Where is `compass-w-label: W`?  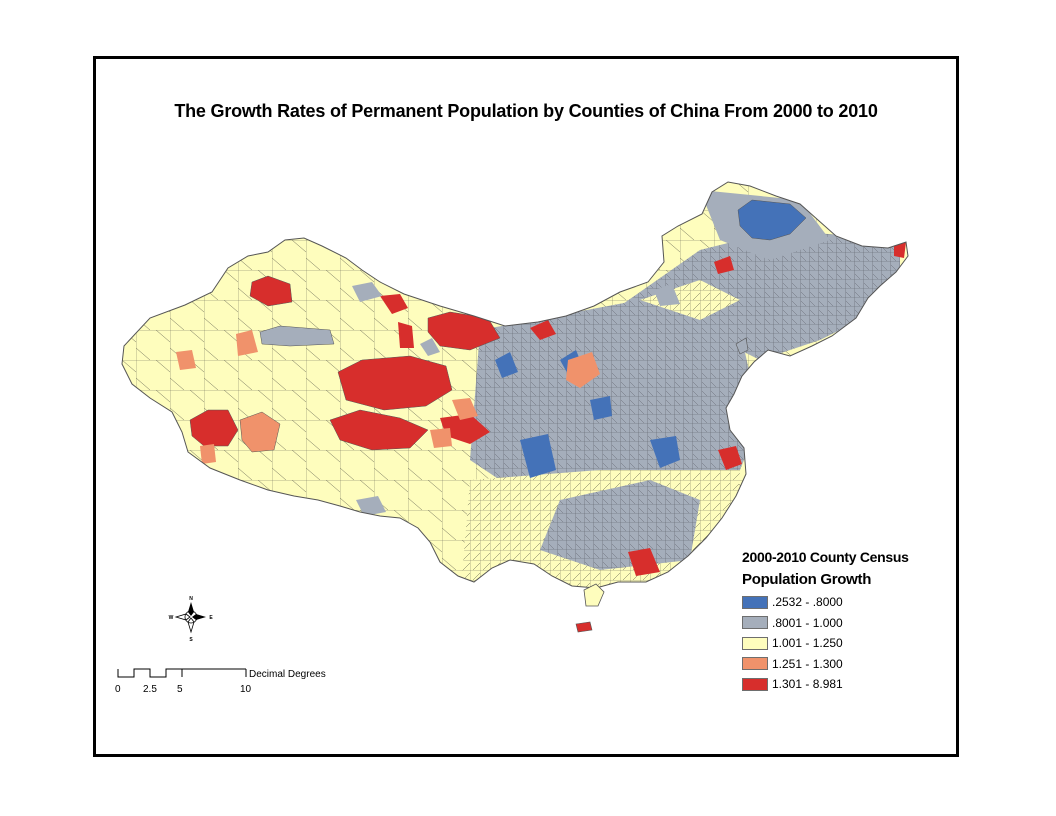
compass-w-label: W is located at coordinates (171, 618).